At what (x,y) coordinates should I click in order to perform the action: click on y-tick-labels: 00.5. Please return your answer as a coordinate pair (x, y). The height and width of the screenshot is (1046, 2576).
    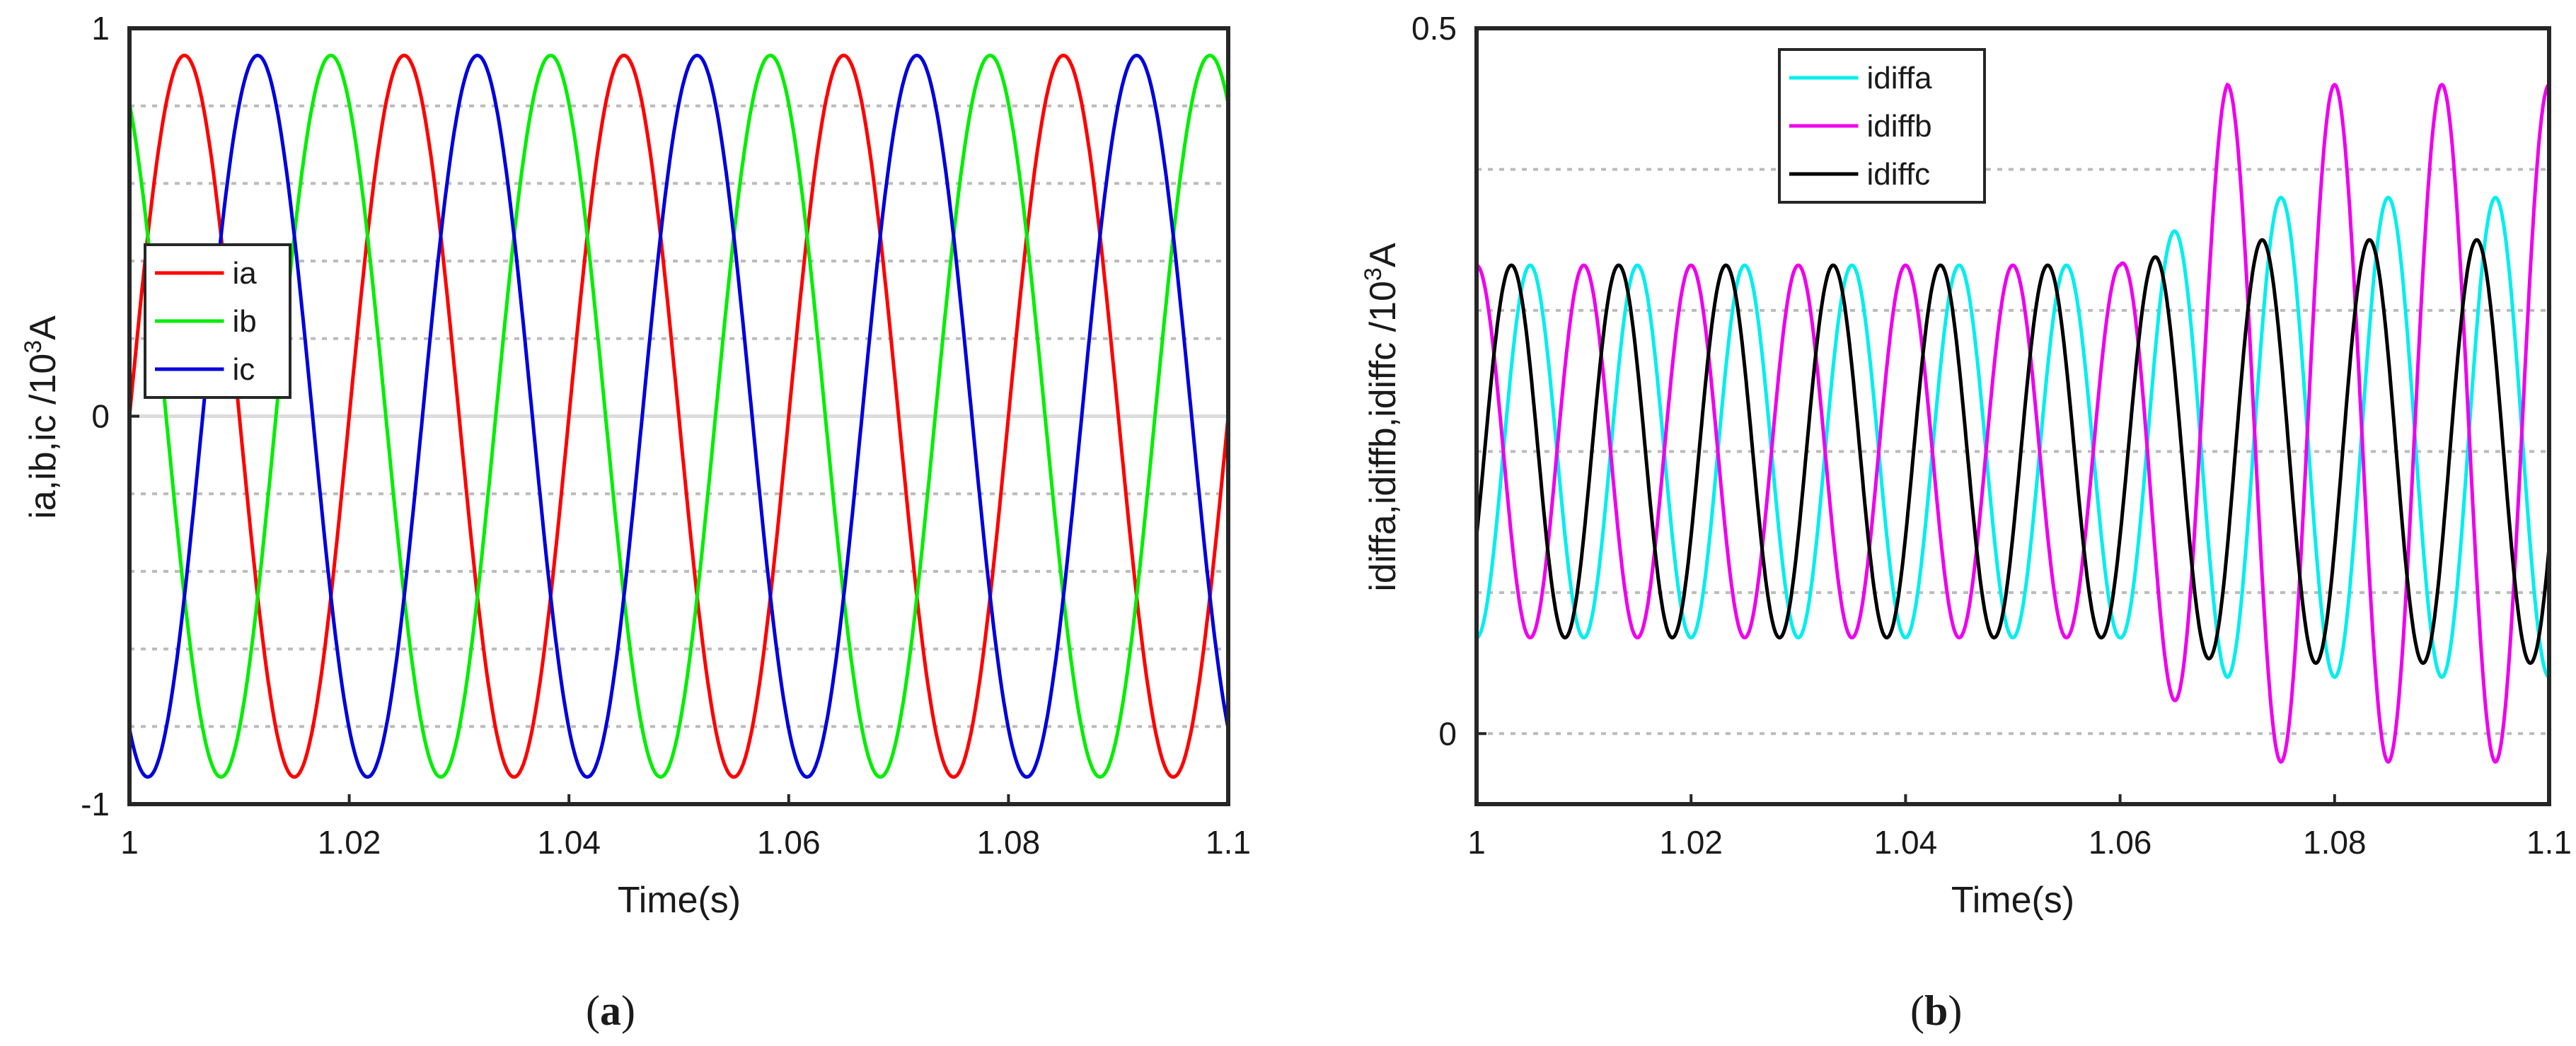
    Looking at the image, I should click on (1448, 381).